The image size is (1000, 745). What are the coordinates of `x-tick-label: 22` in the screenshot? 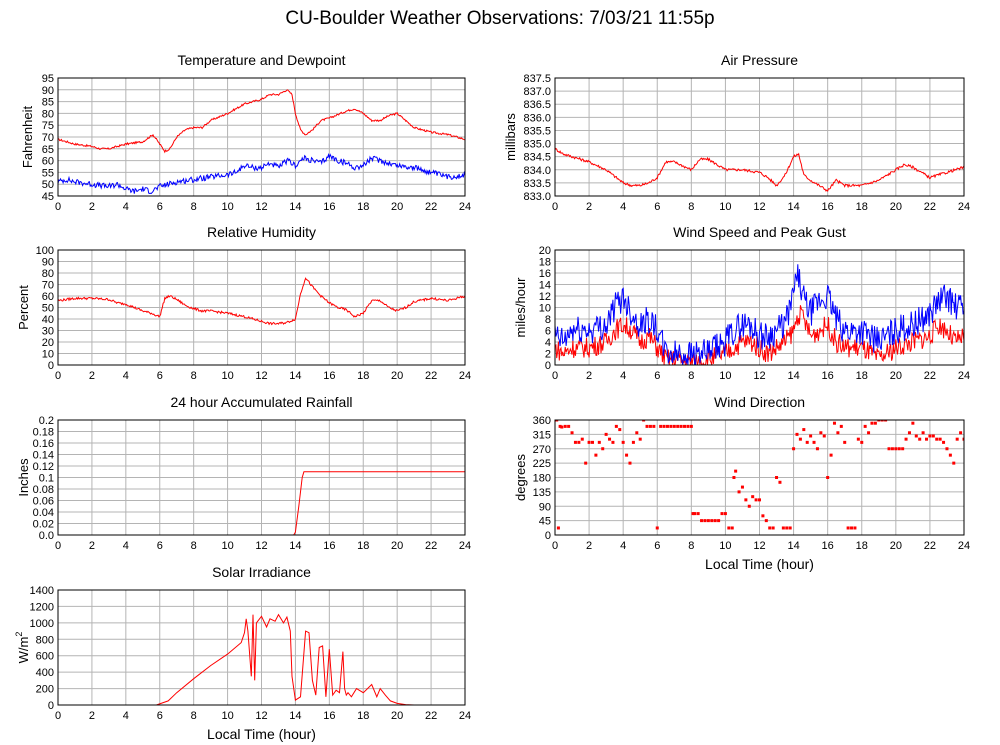 It's located at (431, 546).